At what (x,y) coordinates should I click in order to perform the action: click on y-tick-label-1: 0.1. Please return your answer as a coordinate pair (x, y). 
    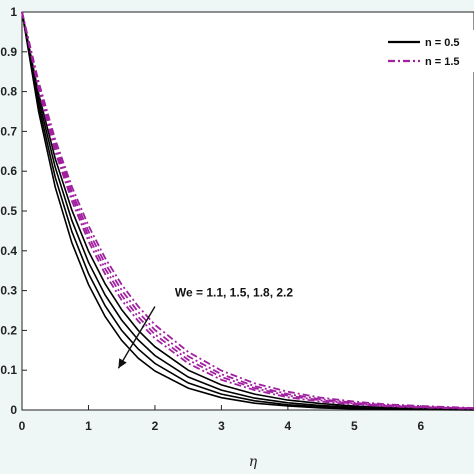
    Looking at the image, I should click on (8, 370).